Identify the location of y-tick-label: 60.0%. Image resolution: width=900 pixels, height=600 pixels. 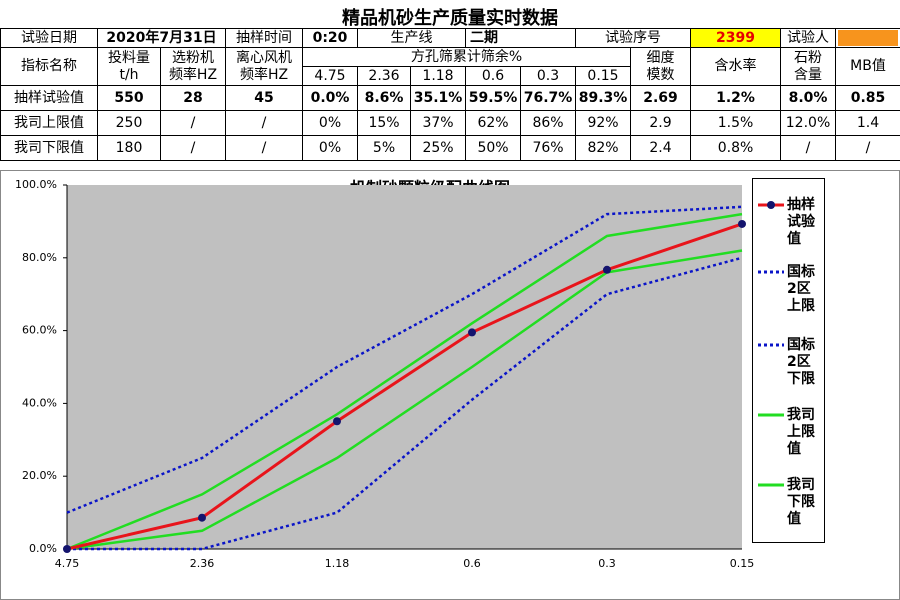
(39, 330).